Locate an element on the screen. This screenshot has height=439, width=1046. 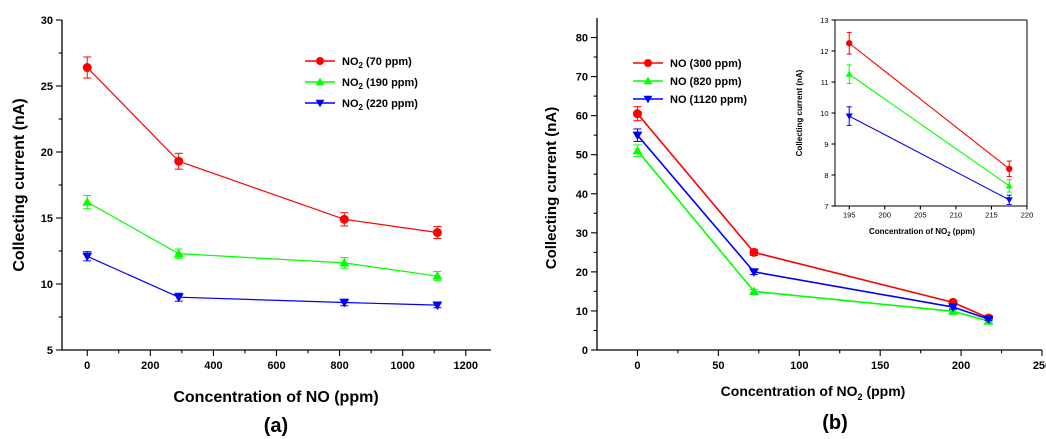
inset-y-tick-label: 13 is located at coordinates (824, 20).